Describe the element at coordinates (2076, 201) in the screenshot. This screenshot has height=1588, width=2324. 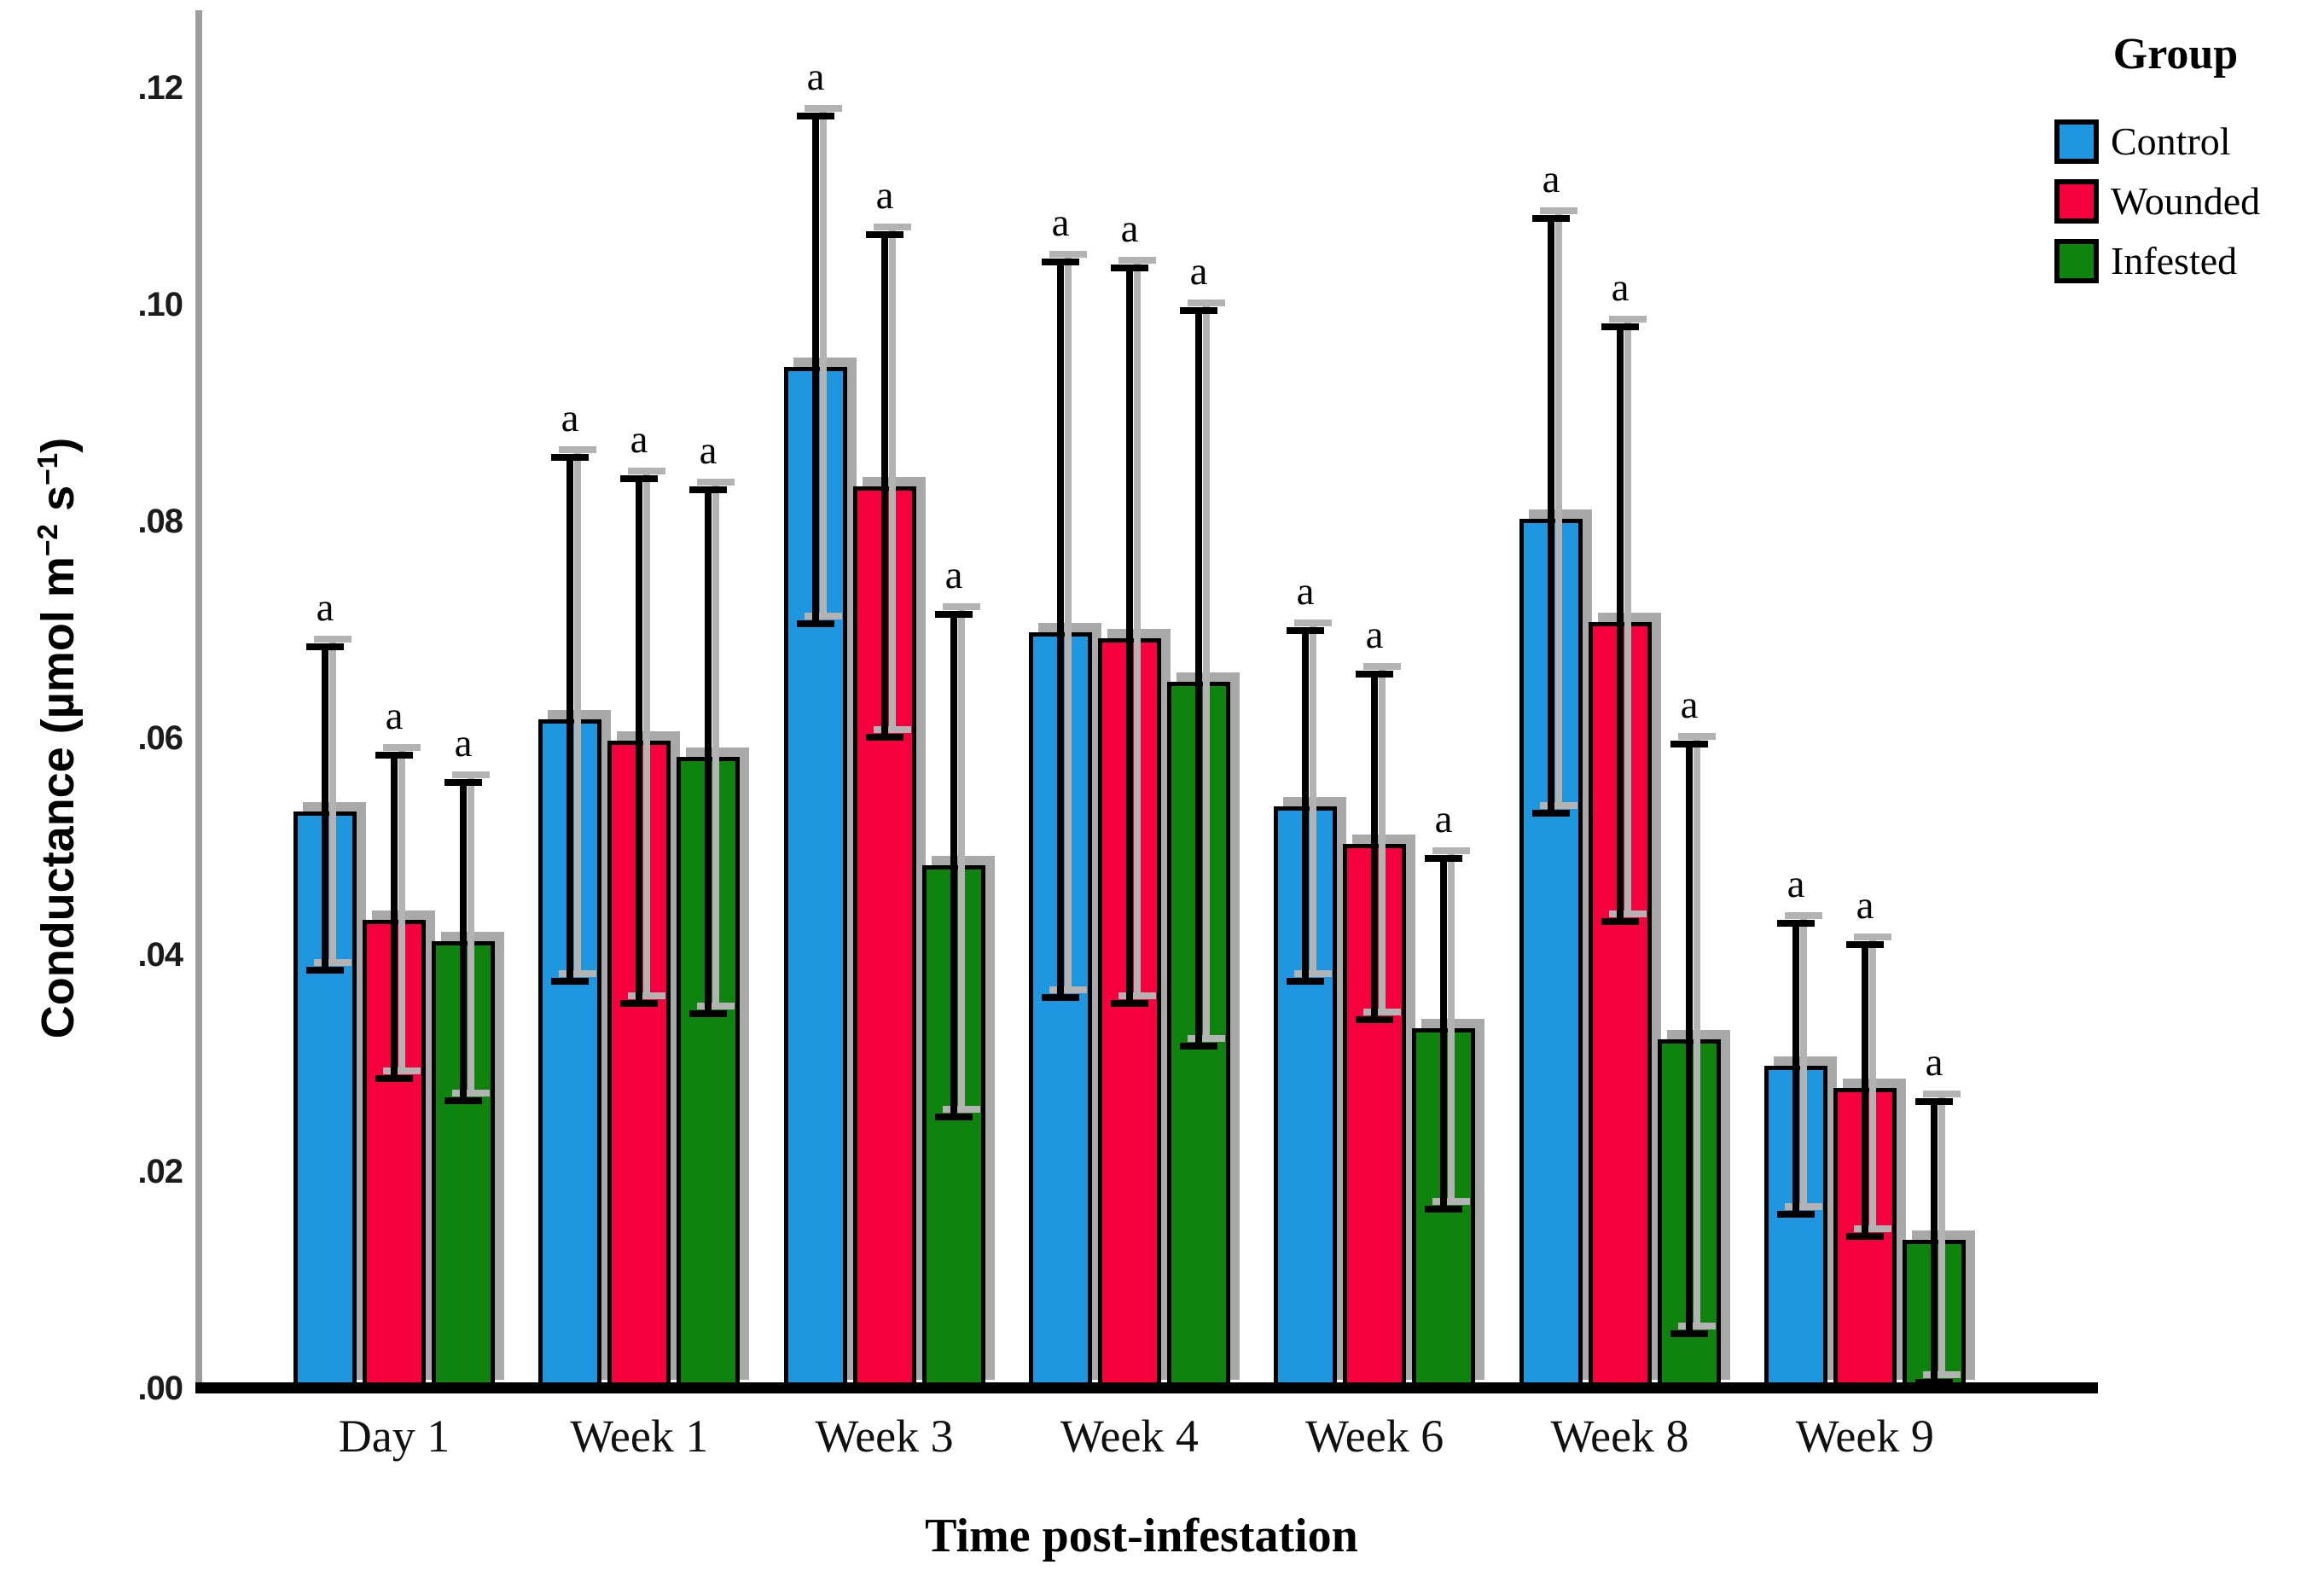
I see `legend-swatch-wounded` at that location.